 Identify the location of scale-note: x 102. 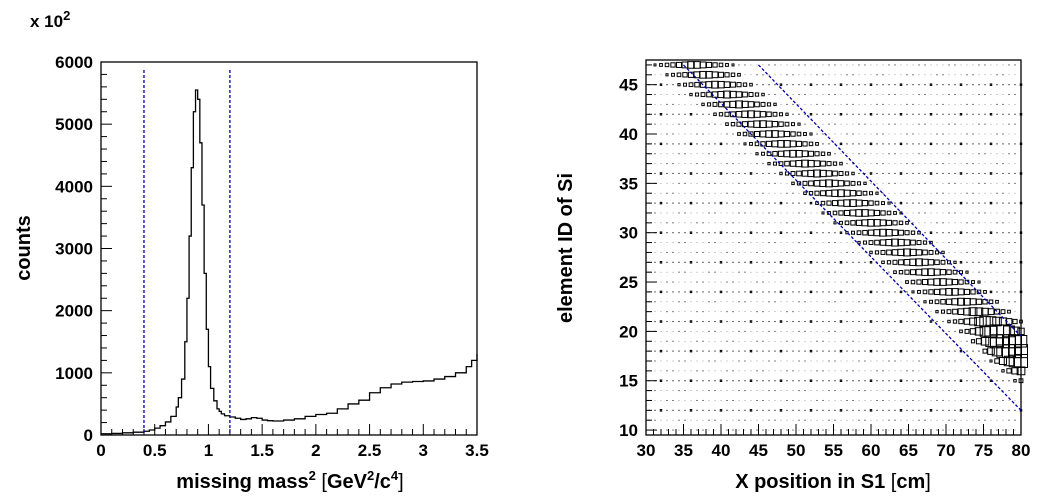
(50, 19).